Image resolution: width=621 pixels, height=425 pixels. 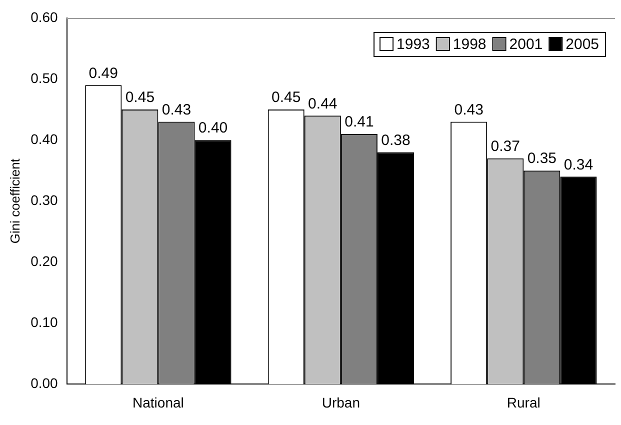 I want to click on y-tick-label: 0.50, so click(x=44, y=78).